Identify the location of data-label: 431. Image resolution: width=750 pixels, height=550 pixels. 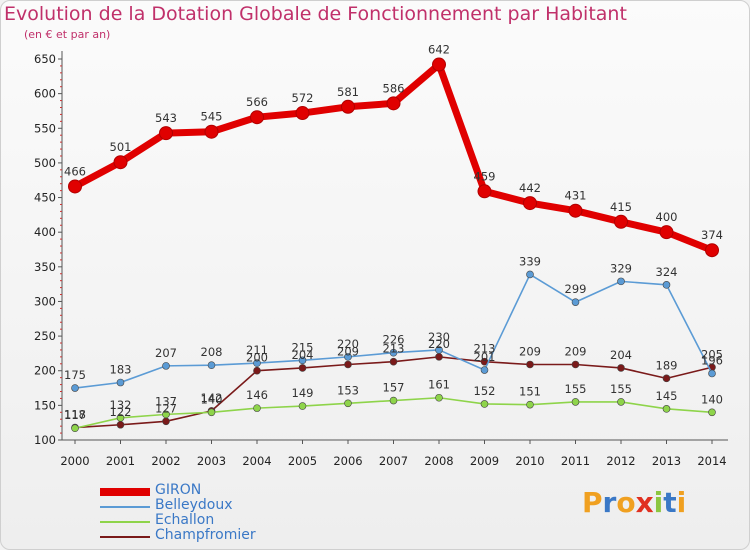
(576, 196).